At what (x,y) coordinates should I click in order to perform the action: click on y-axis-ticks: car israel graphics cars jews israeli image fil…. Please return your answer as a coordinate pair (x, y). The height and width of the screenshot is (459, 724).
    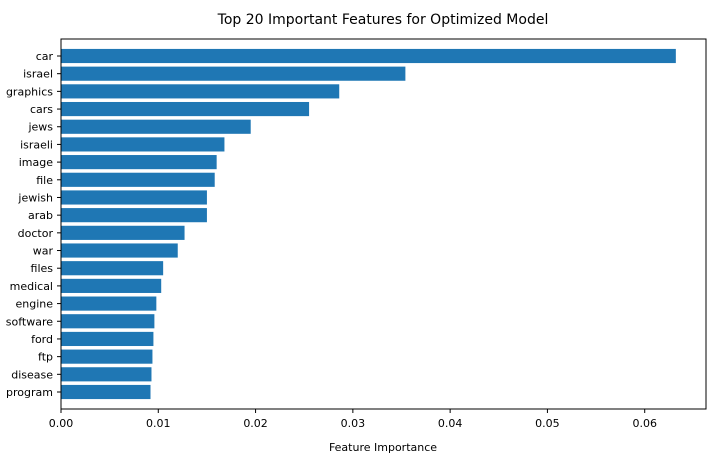
    Looking at the image, I should click on (33, 224).